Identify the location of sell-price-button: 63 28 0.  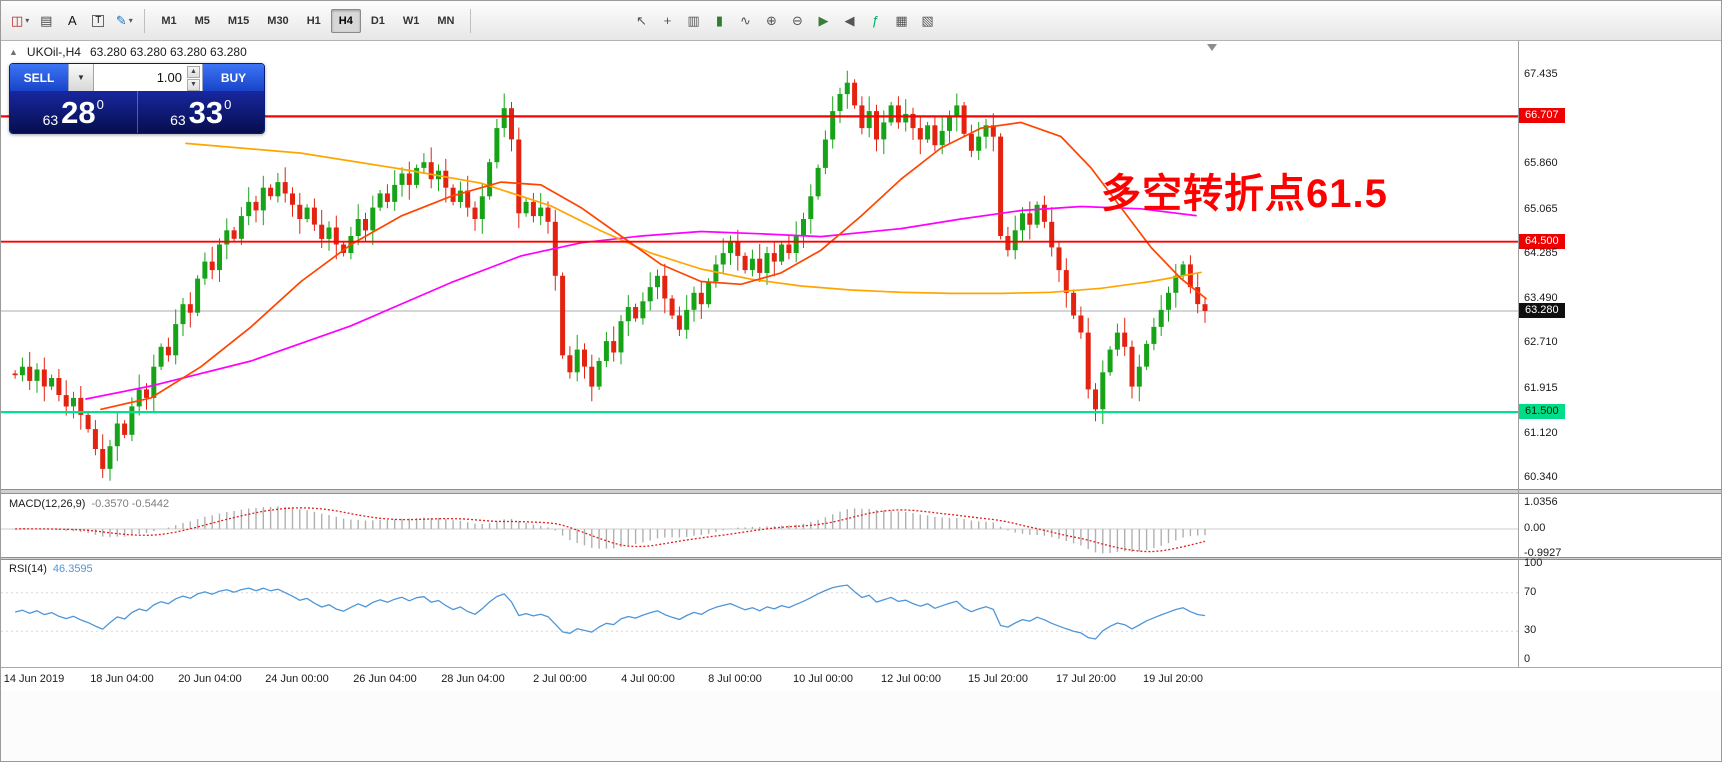
(73, 112).